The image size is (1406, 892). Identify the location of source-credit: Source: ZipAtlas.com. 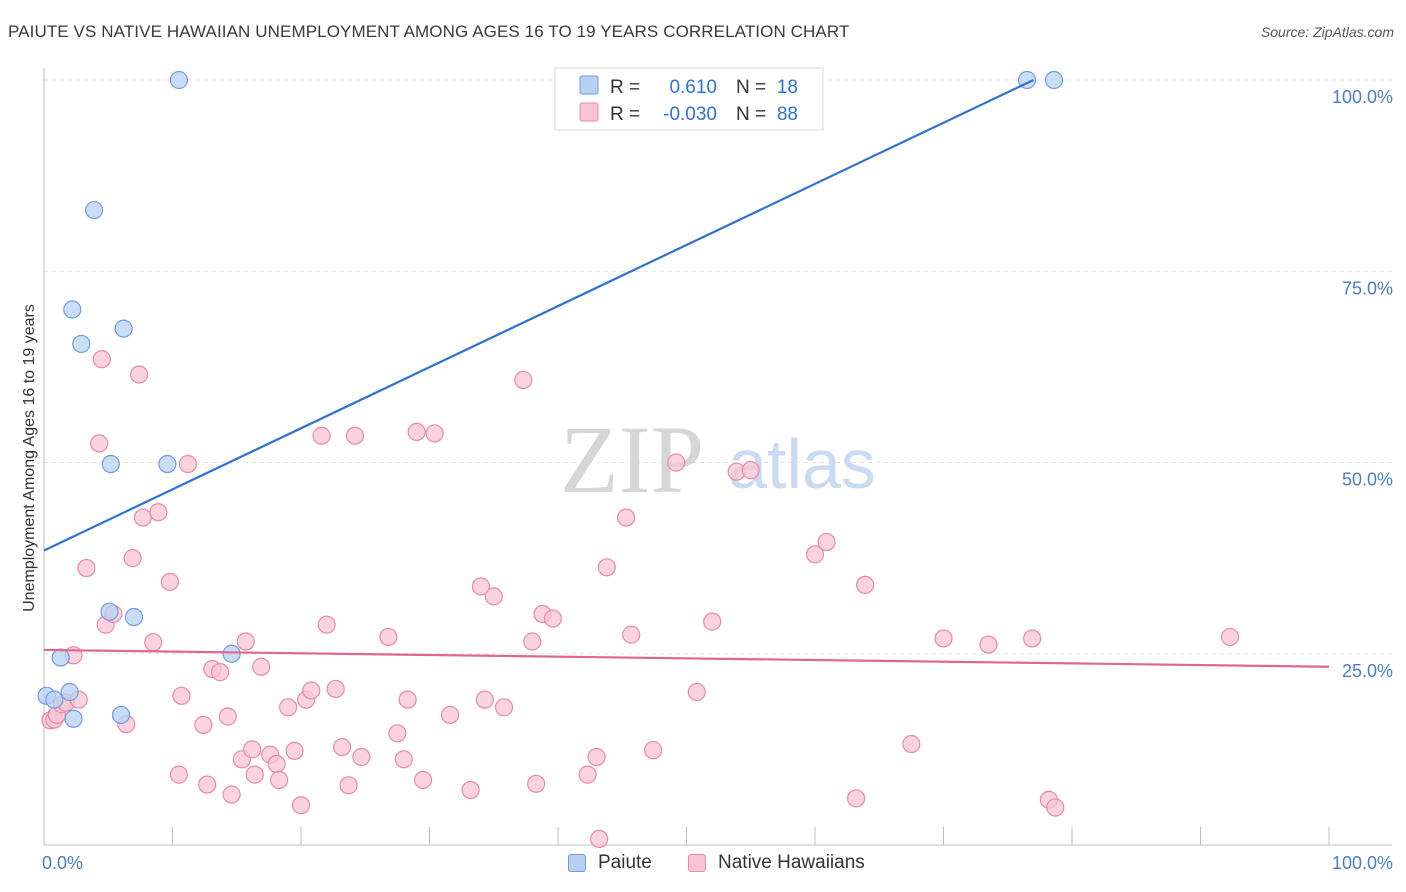
(1327, 32).